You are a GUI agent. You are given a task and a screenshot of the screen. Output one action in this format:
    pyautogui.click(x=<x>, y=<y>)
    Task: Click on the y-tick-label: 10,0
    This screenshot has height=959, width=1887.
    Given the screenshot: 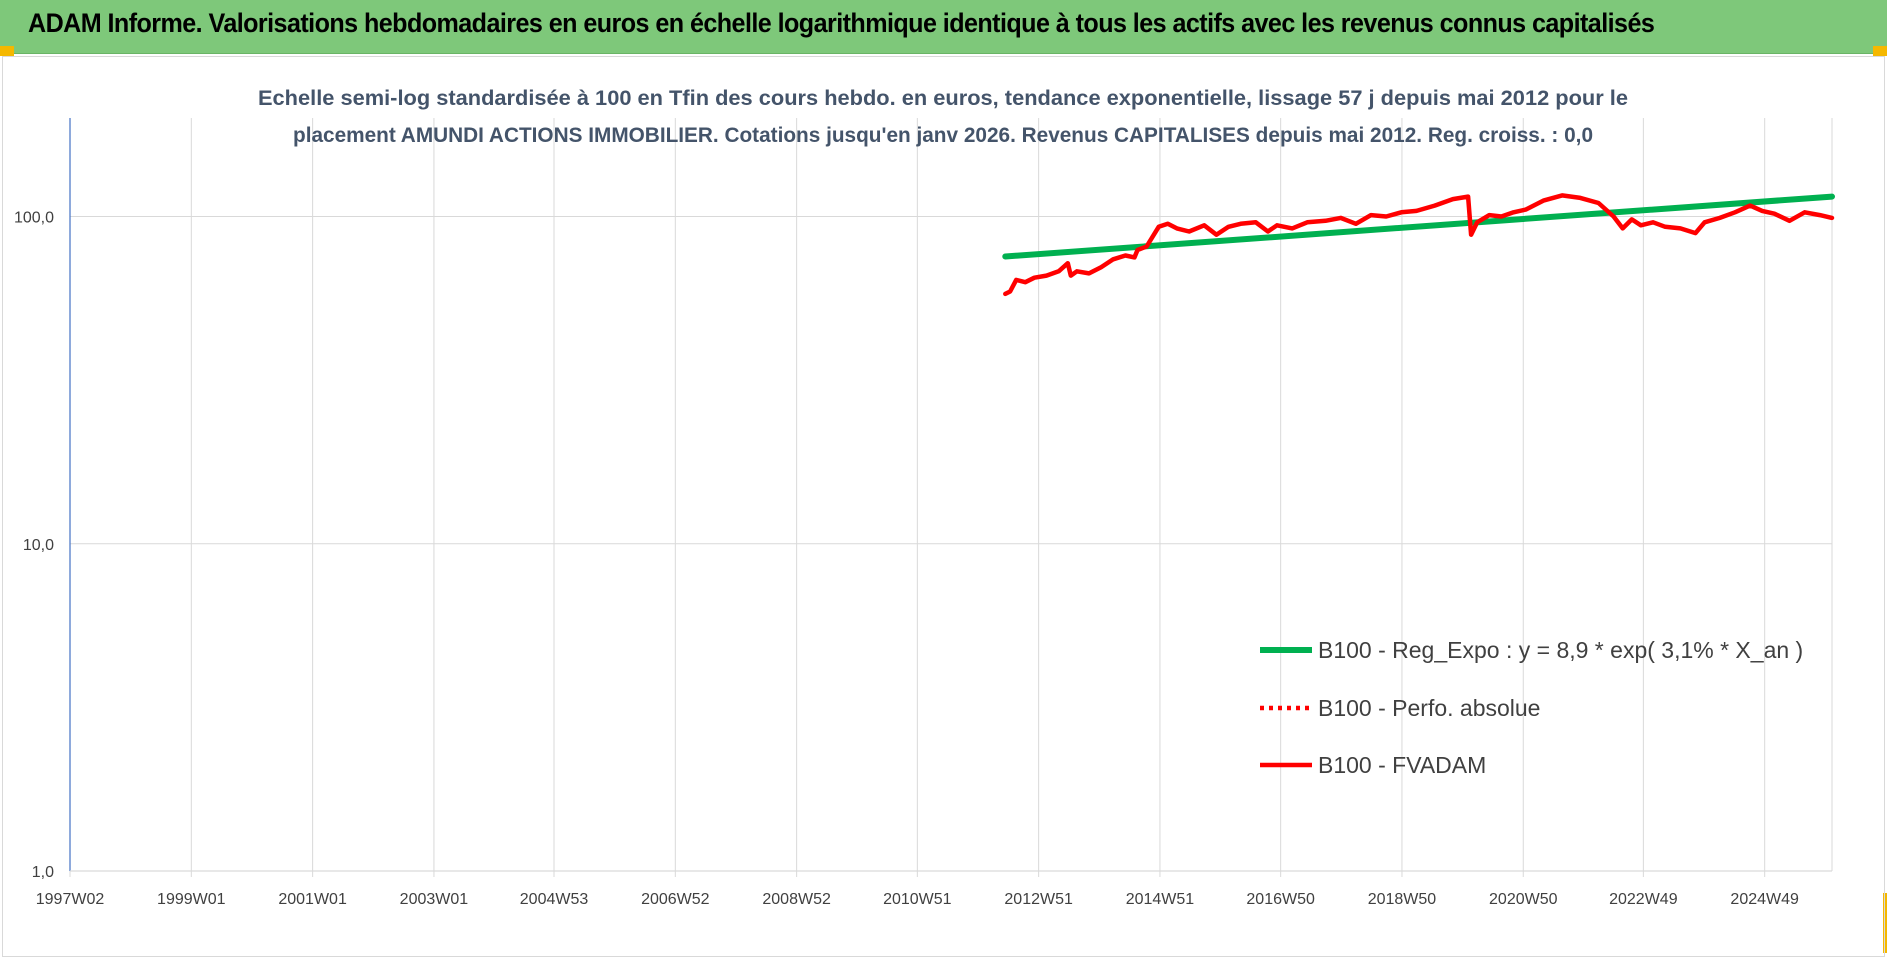 What is the action you would take?
    pyautogui.click(x=38, y=545)
    